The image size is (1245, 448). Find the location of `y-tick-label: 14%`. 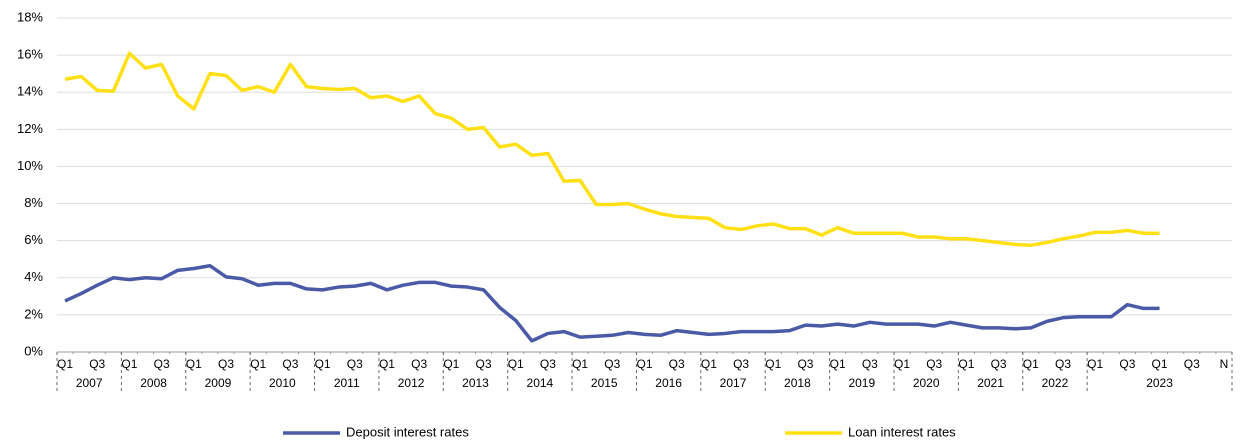

y-tick-label: 14% is located at coordinates (30, 91).